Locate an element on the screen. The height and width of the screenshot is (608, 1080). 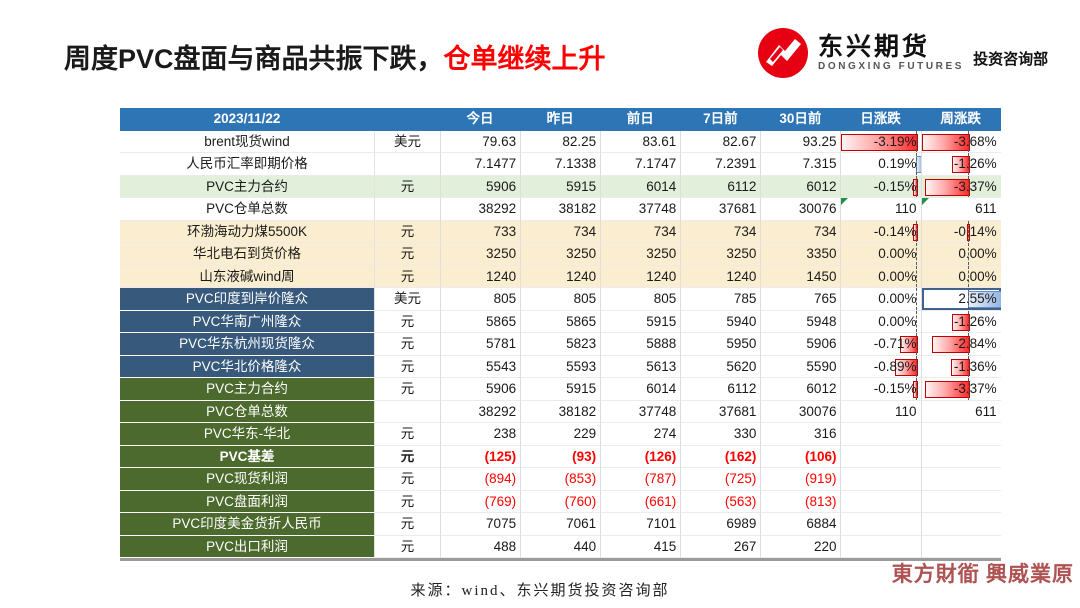
row-label-cell: PVC印度美金货折人民币 is located at coordinates (247, 524).